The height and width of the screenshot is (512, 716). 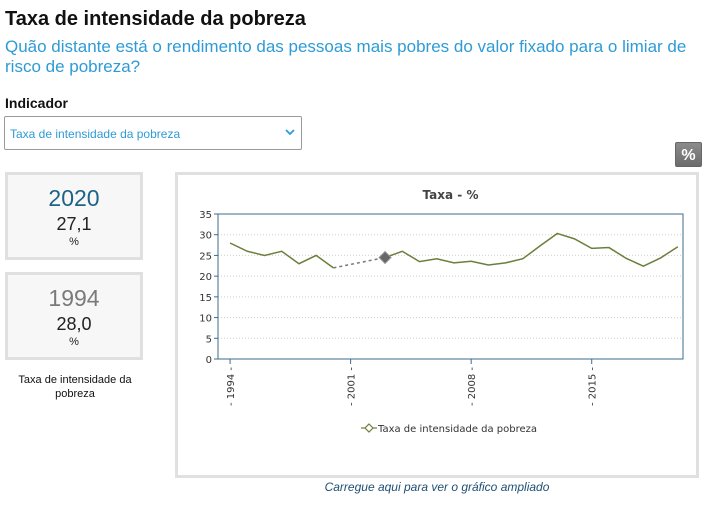 What do you see at coordinates (209, 339) in the screenshot?
I see `y-tick-label: 5` at bounding box center [209, 339].